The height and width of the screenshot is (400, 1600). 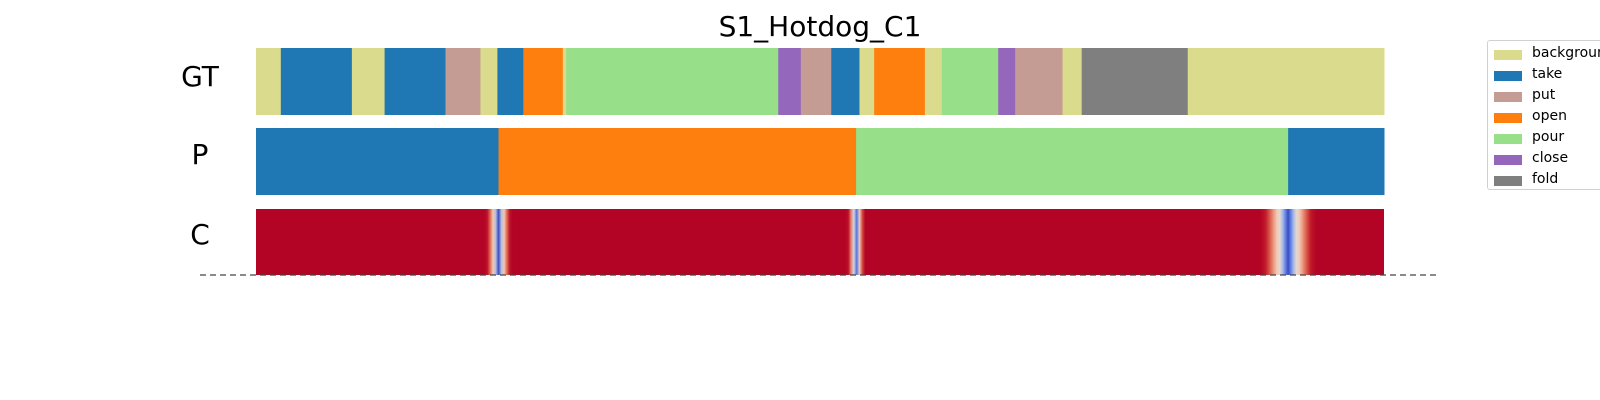 I want to click on legend: background take put open pour close fold, so click(x=1543, y=115).